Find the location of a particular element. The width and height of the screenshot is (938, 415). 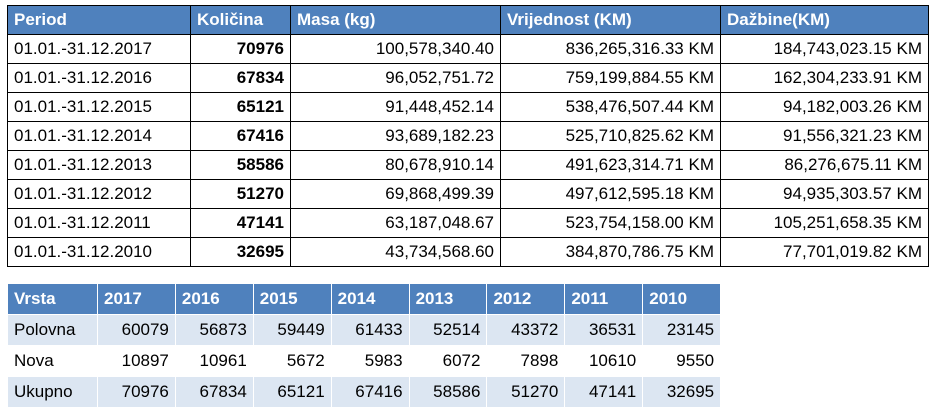

table-cell: 100,578,340.40 is located at coordinates (395, 49).